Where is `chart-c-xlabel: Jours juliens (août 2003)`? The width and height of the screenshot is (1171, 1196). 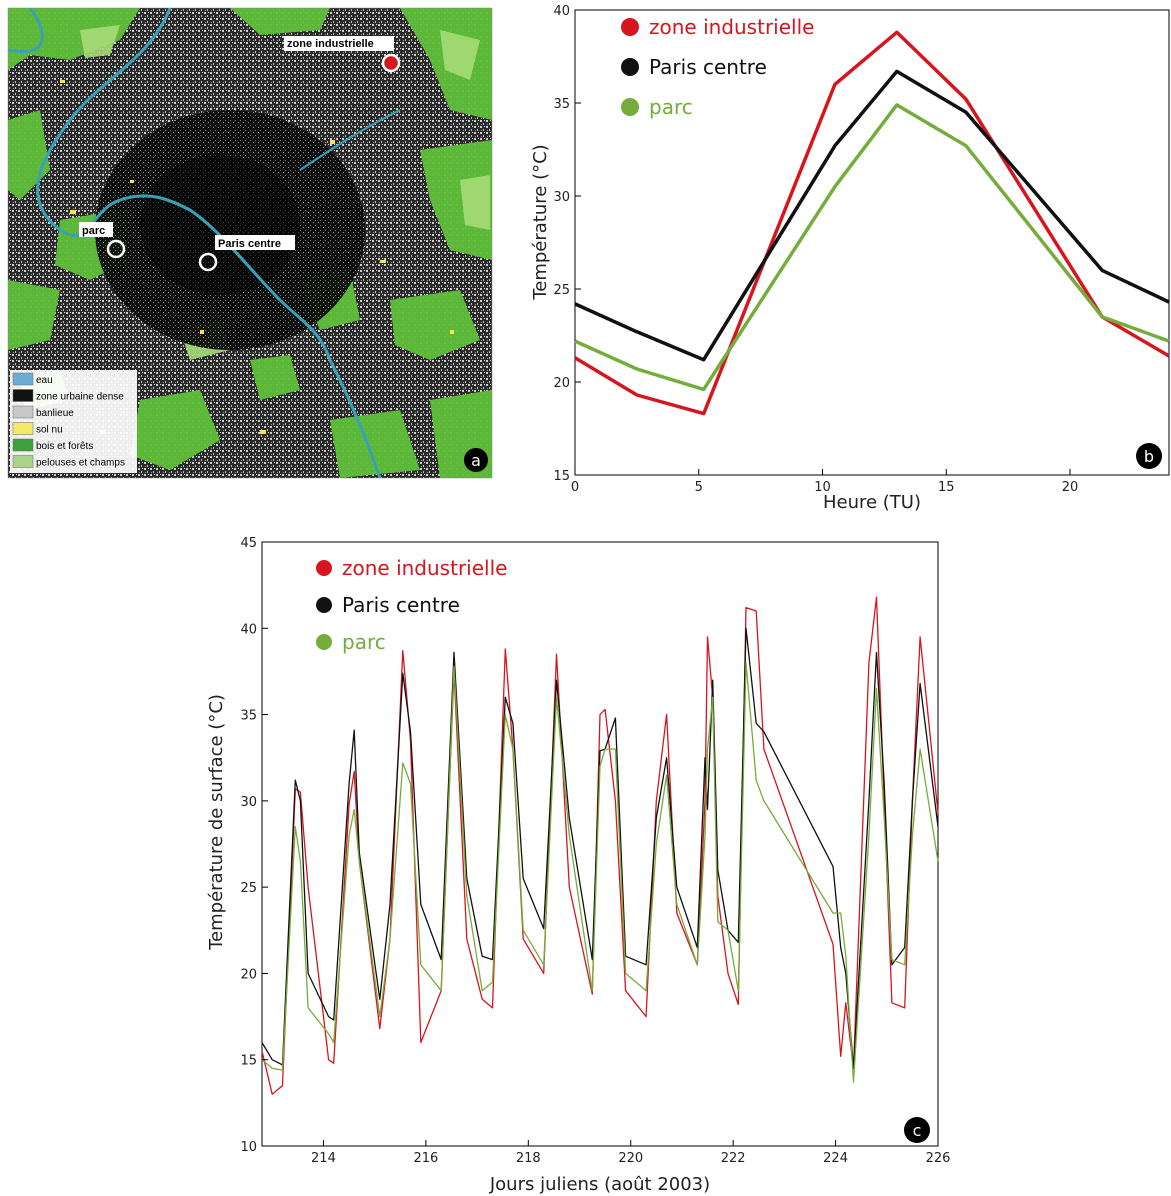 chart-c-xlabel: Jours juliens (août 2003) is located at coordinates (599, 1184).